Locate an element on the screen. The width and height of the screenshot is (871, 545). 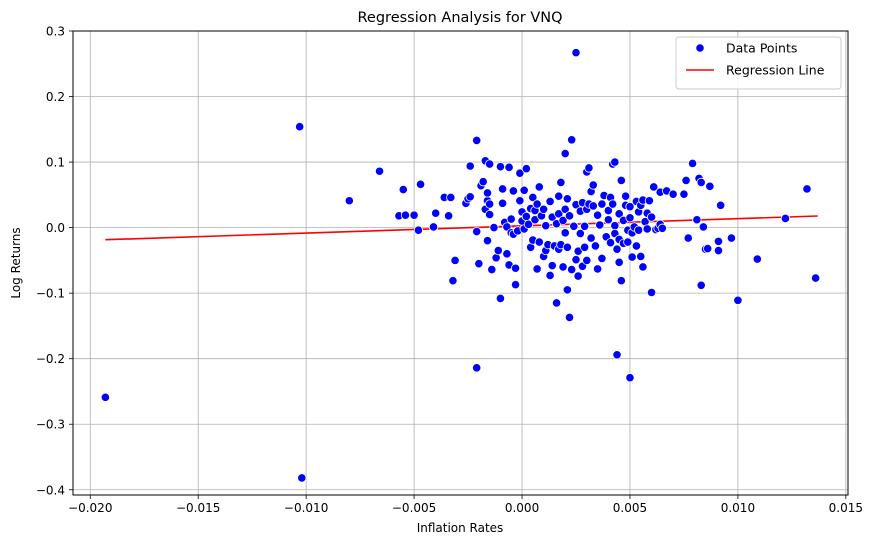
y-tick-label: 0.2 is located at coordinates (55, 97).